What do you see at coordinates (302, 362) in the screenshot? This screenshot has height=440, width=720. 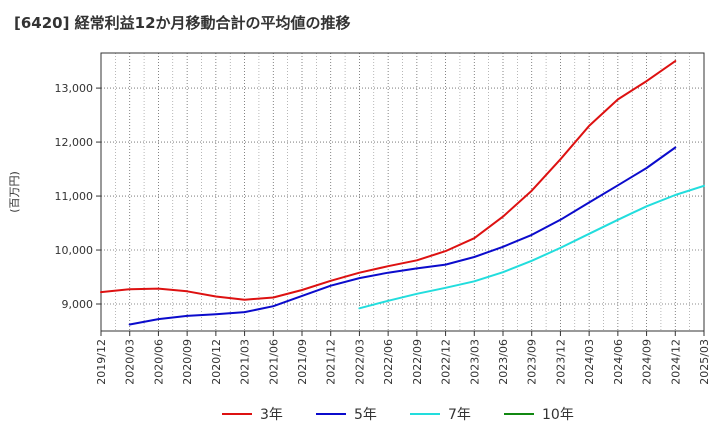 I see `x-tick-label: 2021/09` at bounding box center [302, 362].